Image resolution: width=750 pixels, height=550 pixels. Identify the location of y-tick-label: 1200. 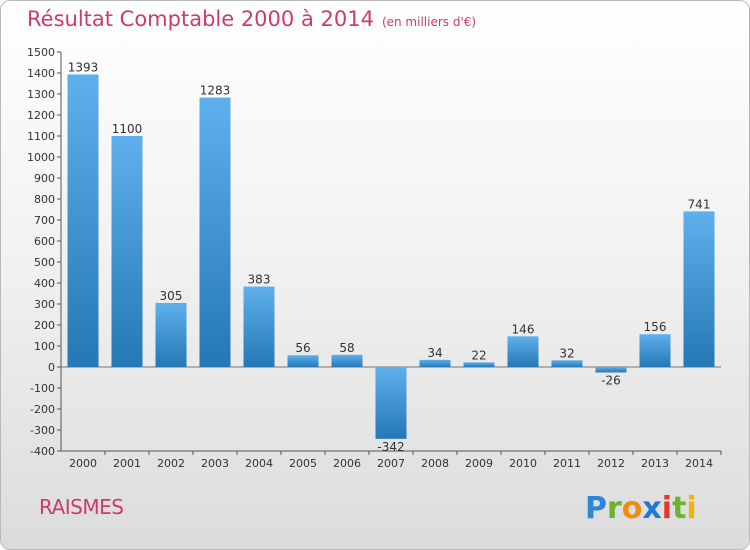
(41, 115).